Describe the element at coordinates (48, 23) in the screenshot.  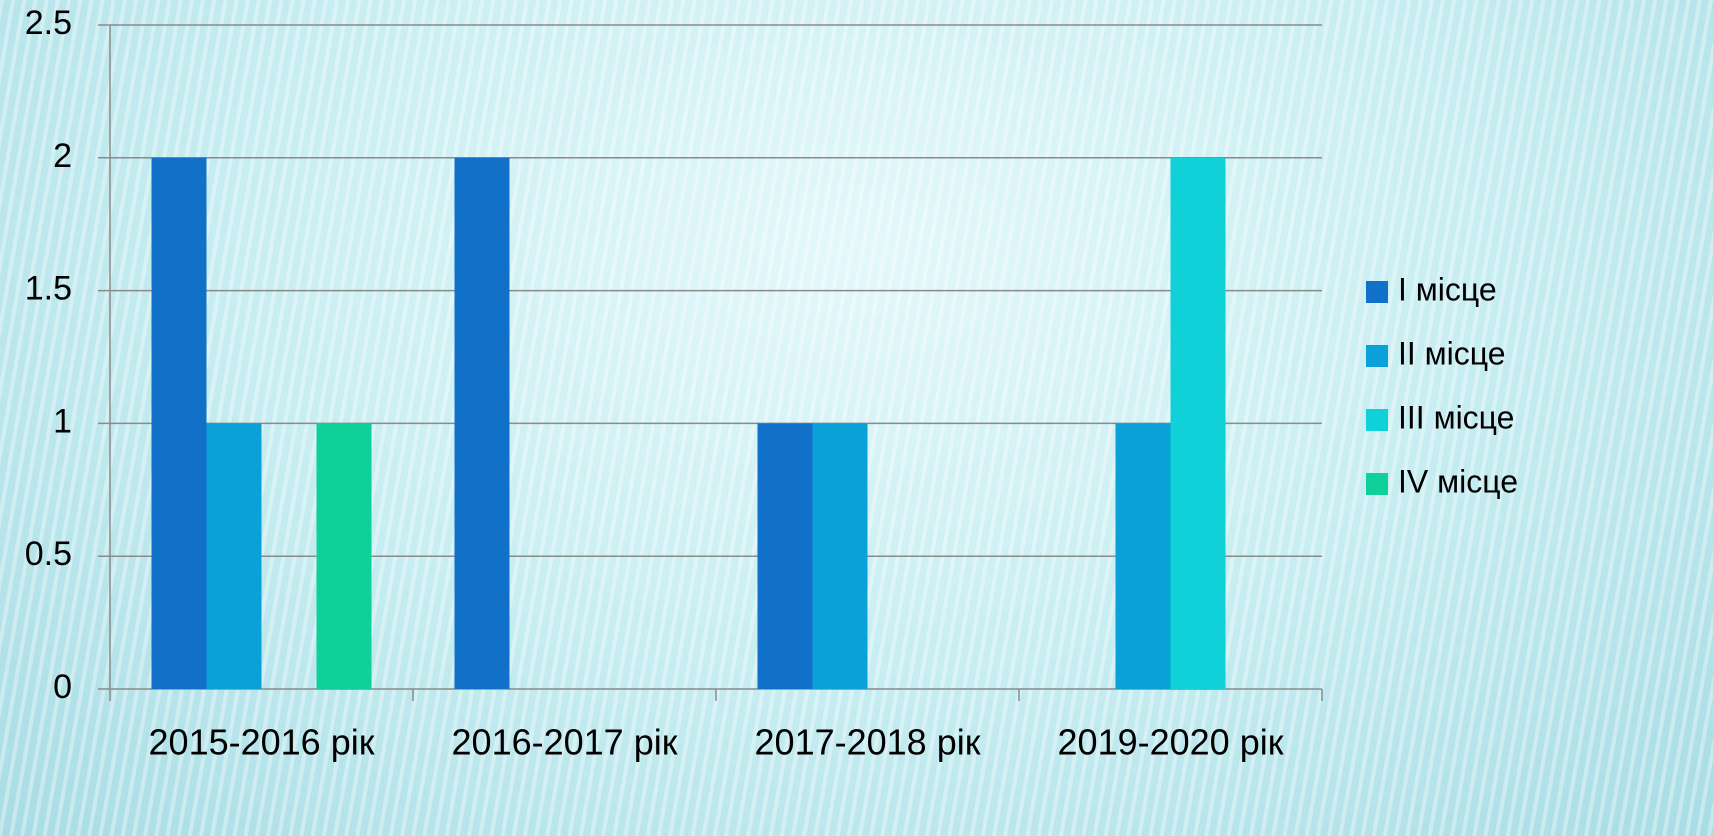
I see `y-tick-label: 2.5` at that location.